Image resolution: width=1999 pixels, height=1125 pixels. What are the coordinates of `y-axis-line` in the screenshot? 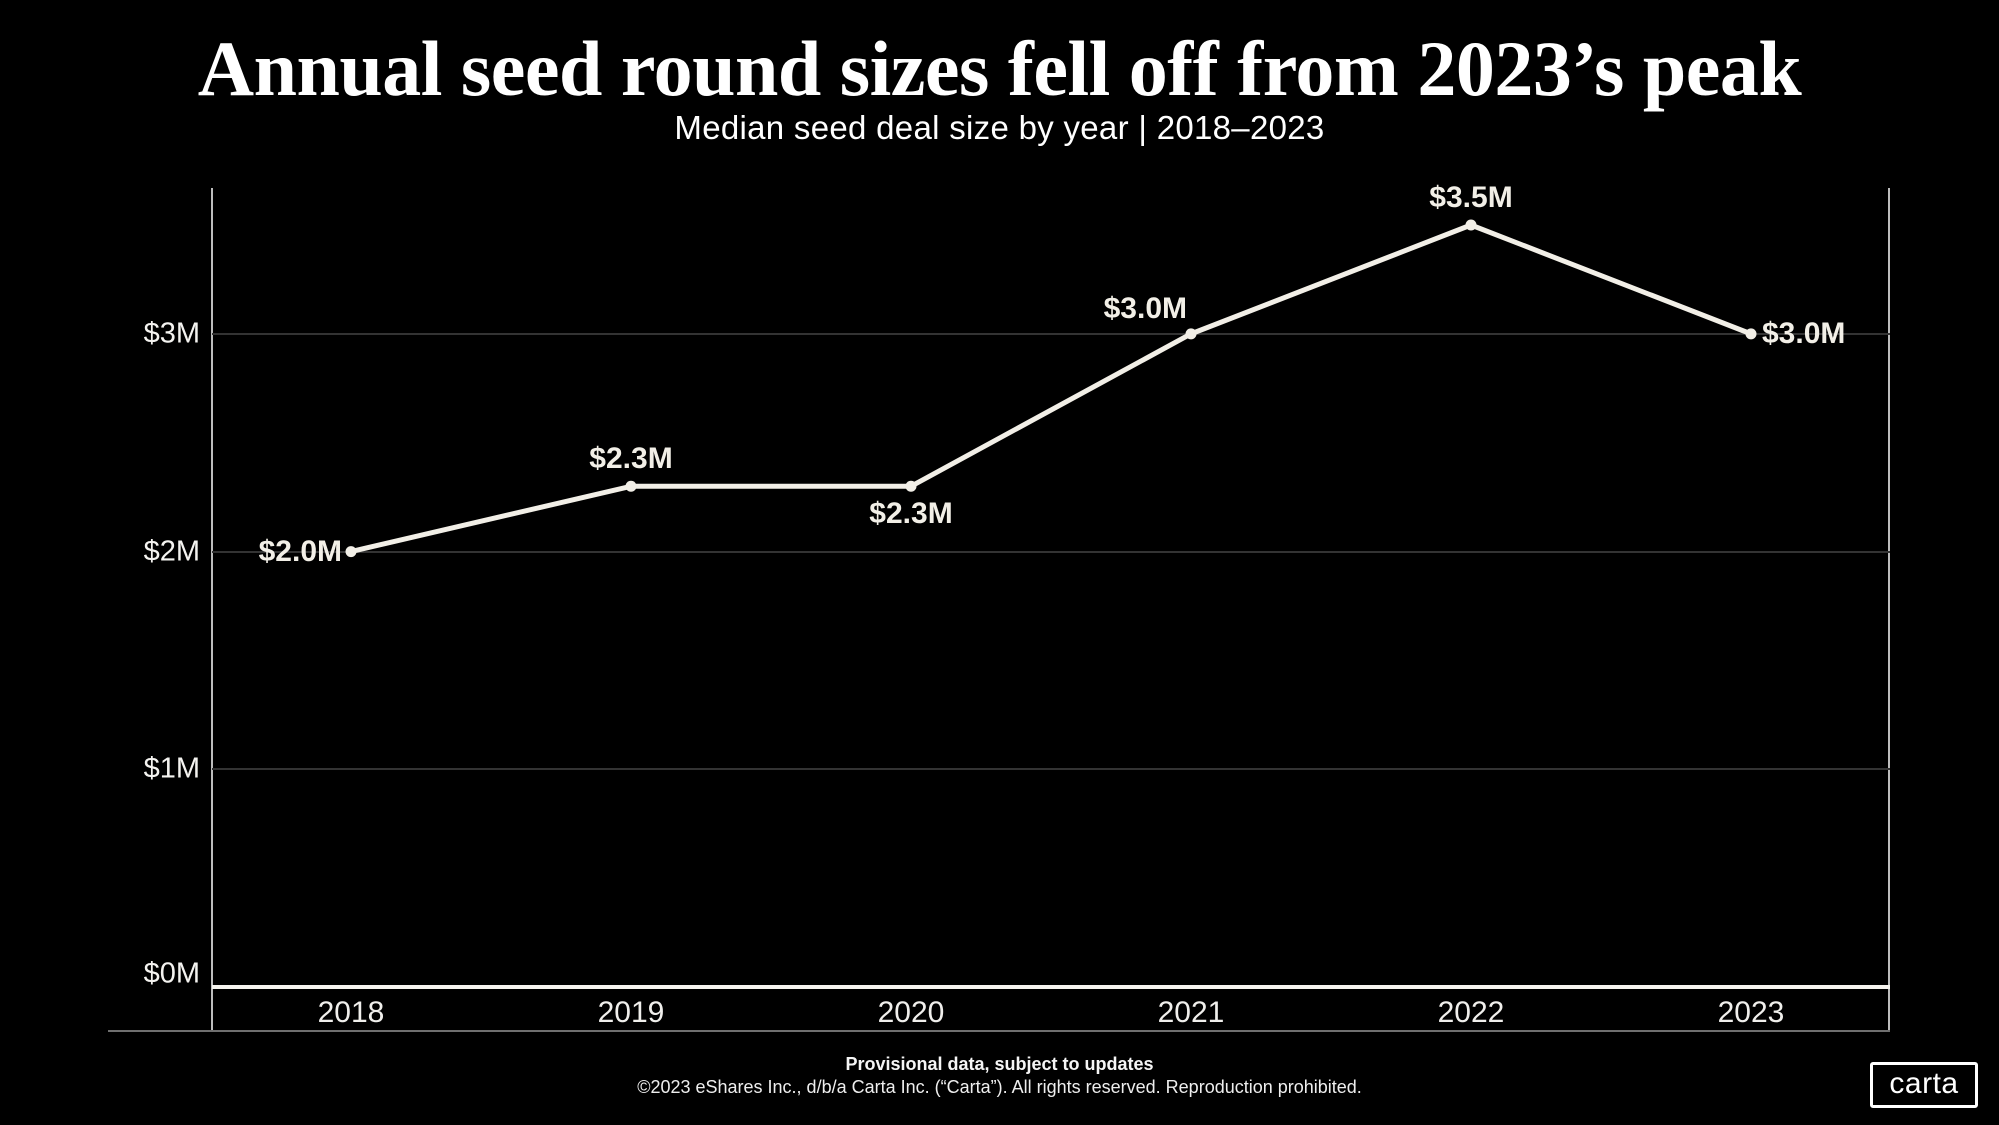 It's located at (212, 609).